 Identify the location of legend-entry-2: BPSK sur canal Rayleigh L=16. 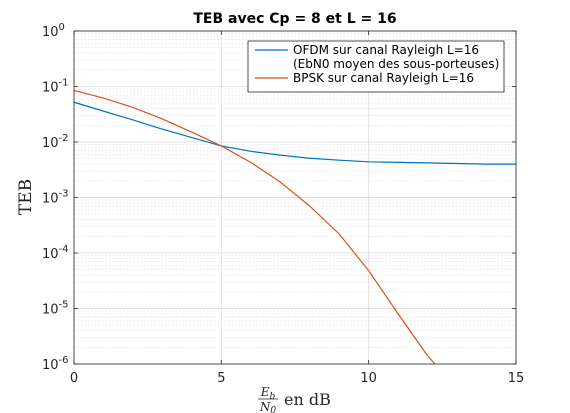
(383, 78).